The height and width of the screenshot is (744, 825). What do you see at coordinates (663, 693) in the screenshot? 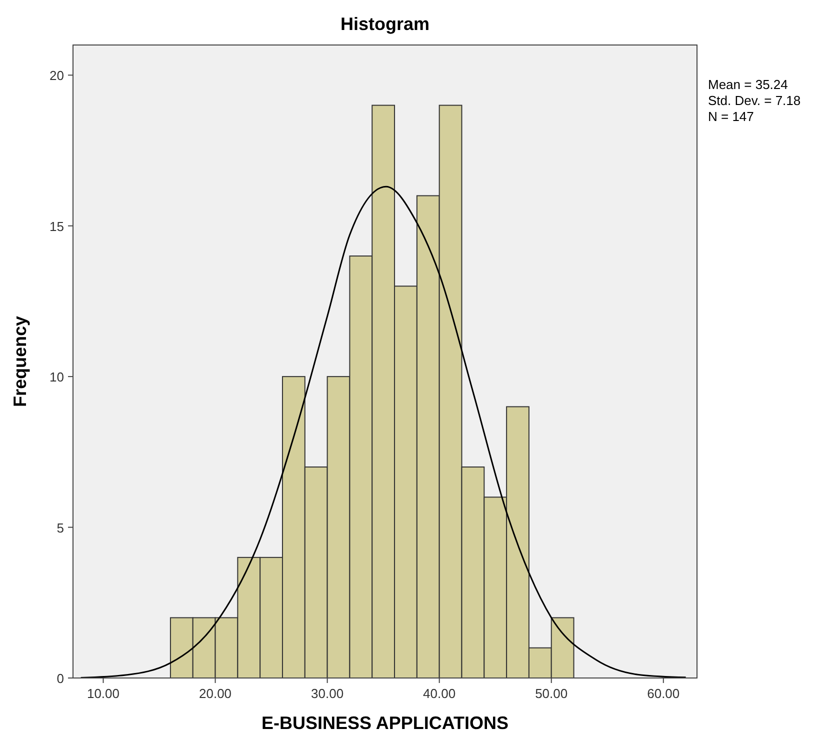
I see `x-tick-label: 60.00` at bounding box center [663, 693].